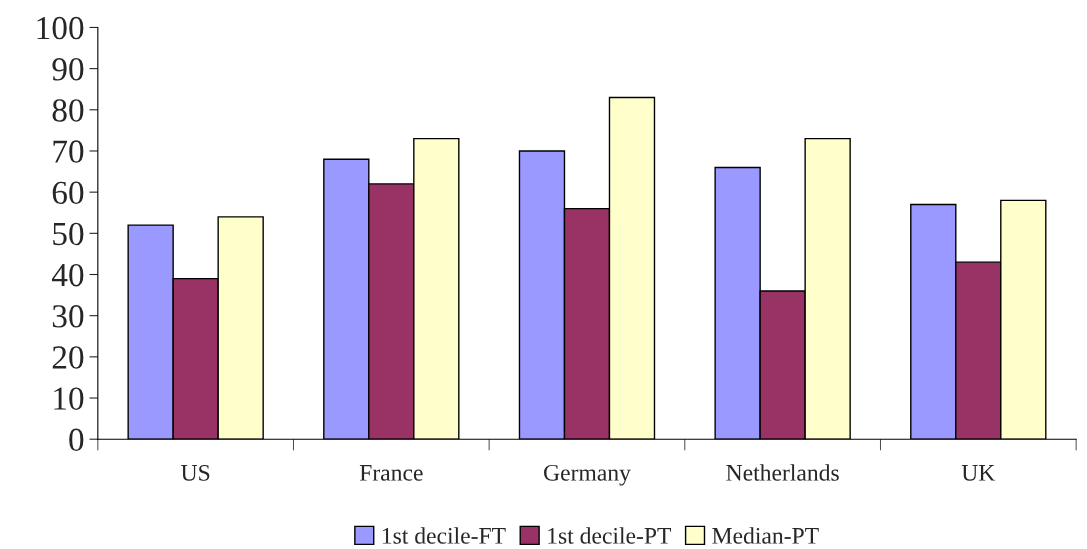 This screenshot has height=549, width=1087. I want to click on x-tick-label: Netherlands, so click(782, 472).